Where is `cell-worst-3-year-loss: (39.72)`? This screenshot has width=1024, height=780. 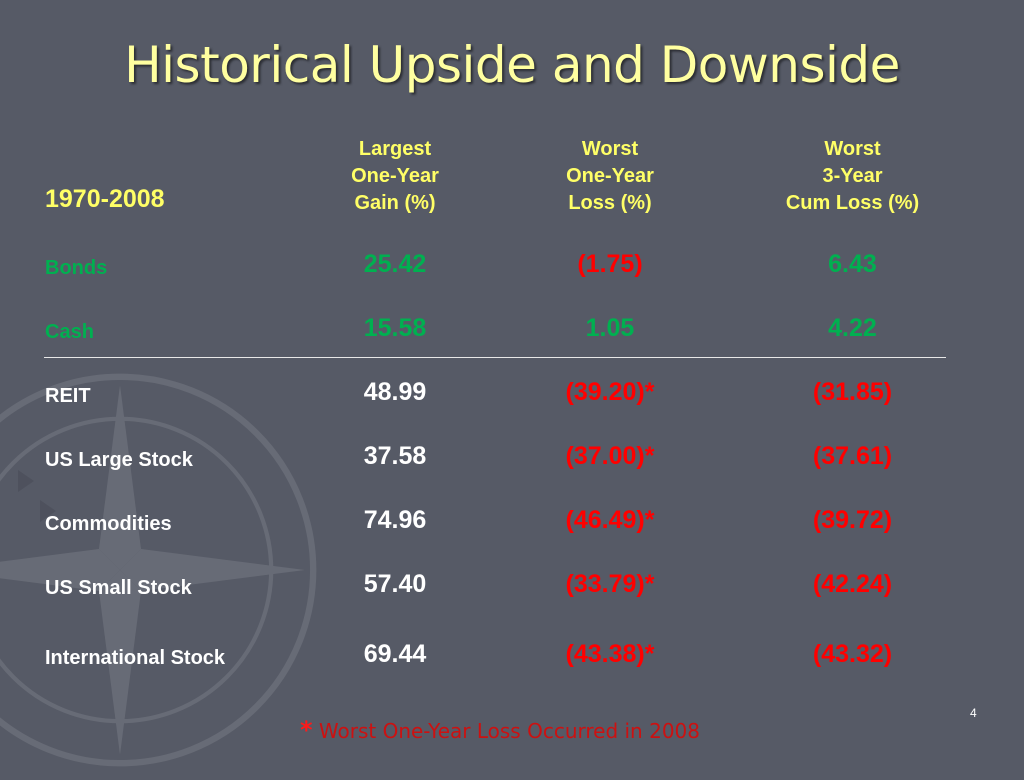
cell-worst-3-year-loss: (39.72) is located at coordinates (852, 520).